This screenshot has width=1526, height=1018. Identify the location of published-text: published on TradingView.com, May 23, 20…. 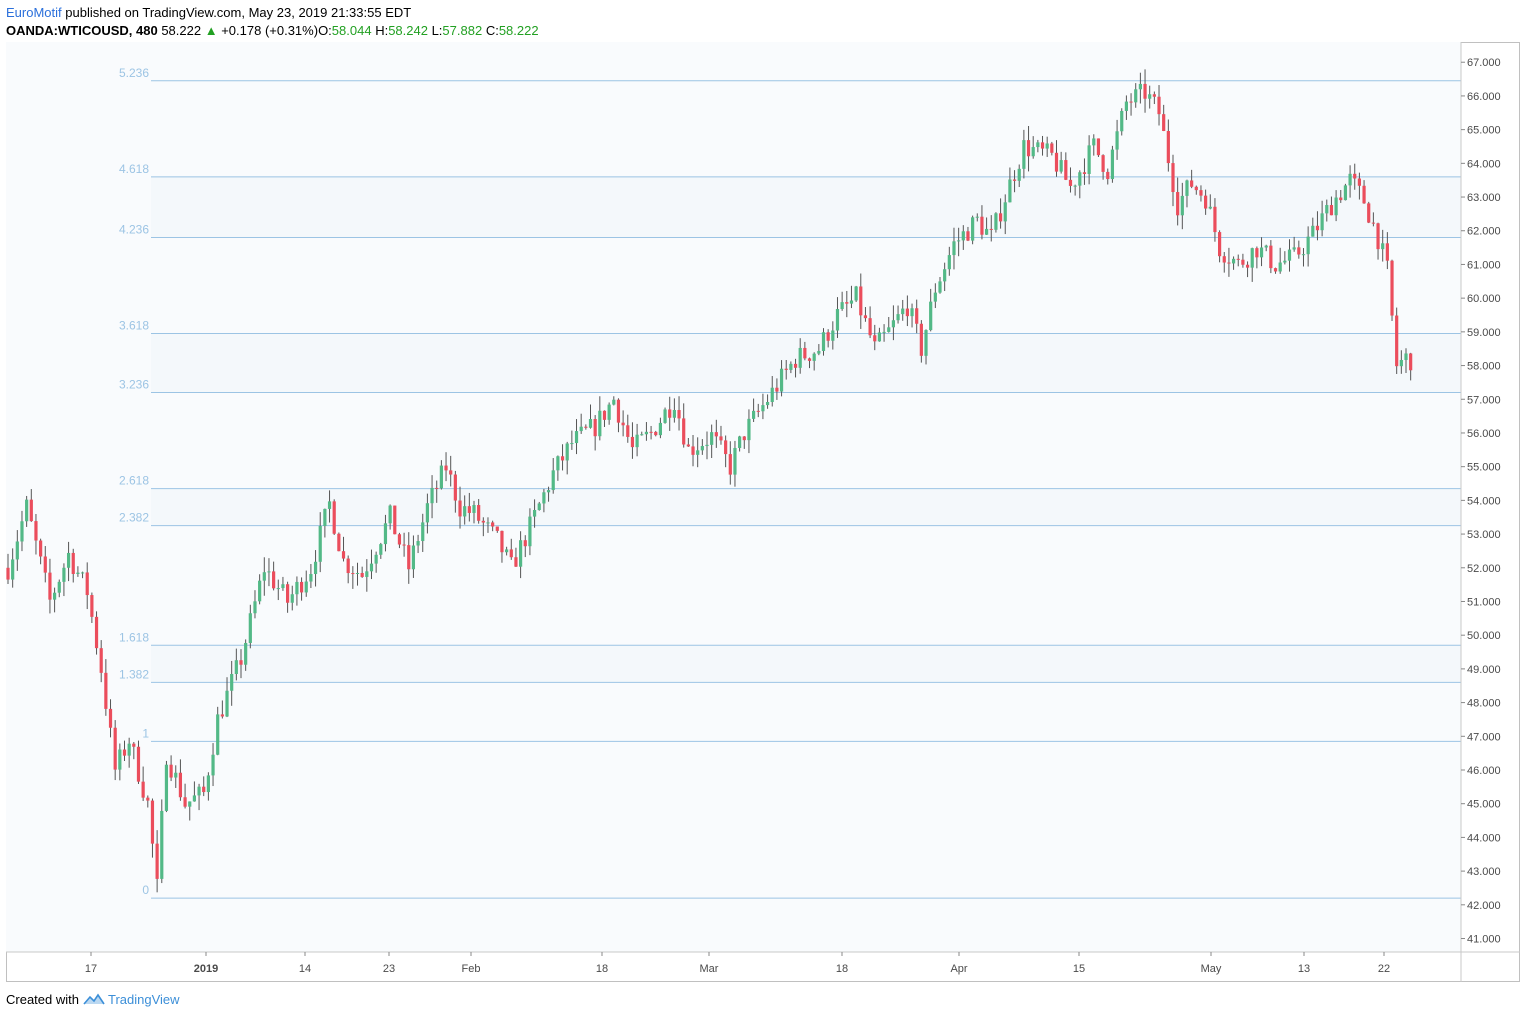
(238, 12).